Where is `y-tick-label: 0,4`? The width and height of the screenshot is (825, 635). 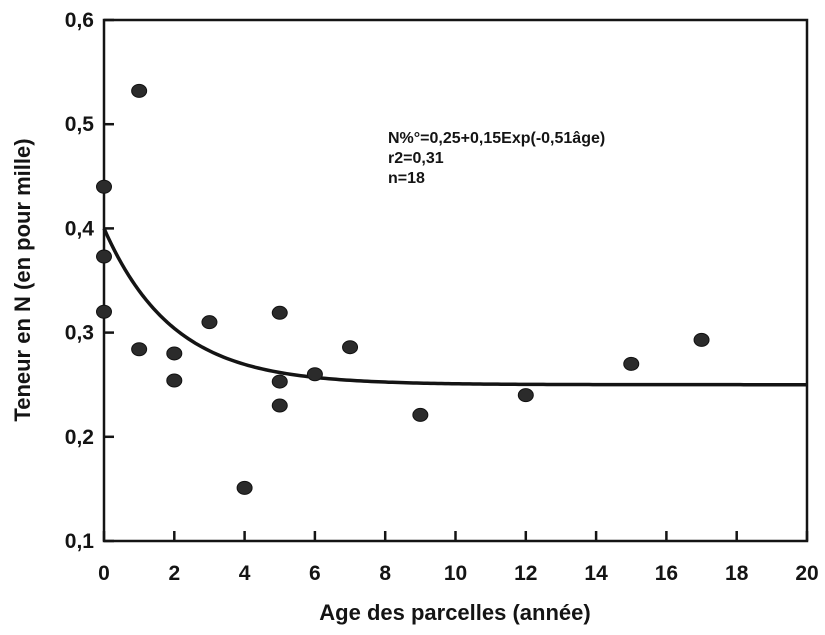
y-tick-label: 0,4 is located at coordinates (80, 228).